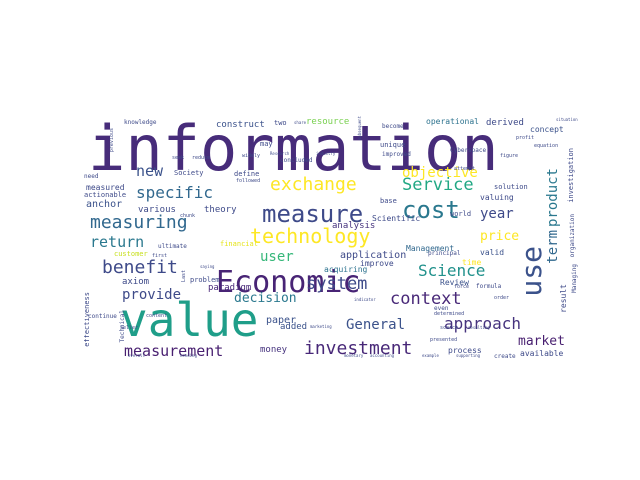 This screenshot has width=640, height=480. What do you see at coordinates (511, 187) in the screenshot?
I see `word: solution` at bounding box center [511, 187].